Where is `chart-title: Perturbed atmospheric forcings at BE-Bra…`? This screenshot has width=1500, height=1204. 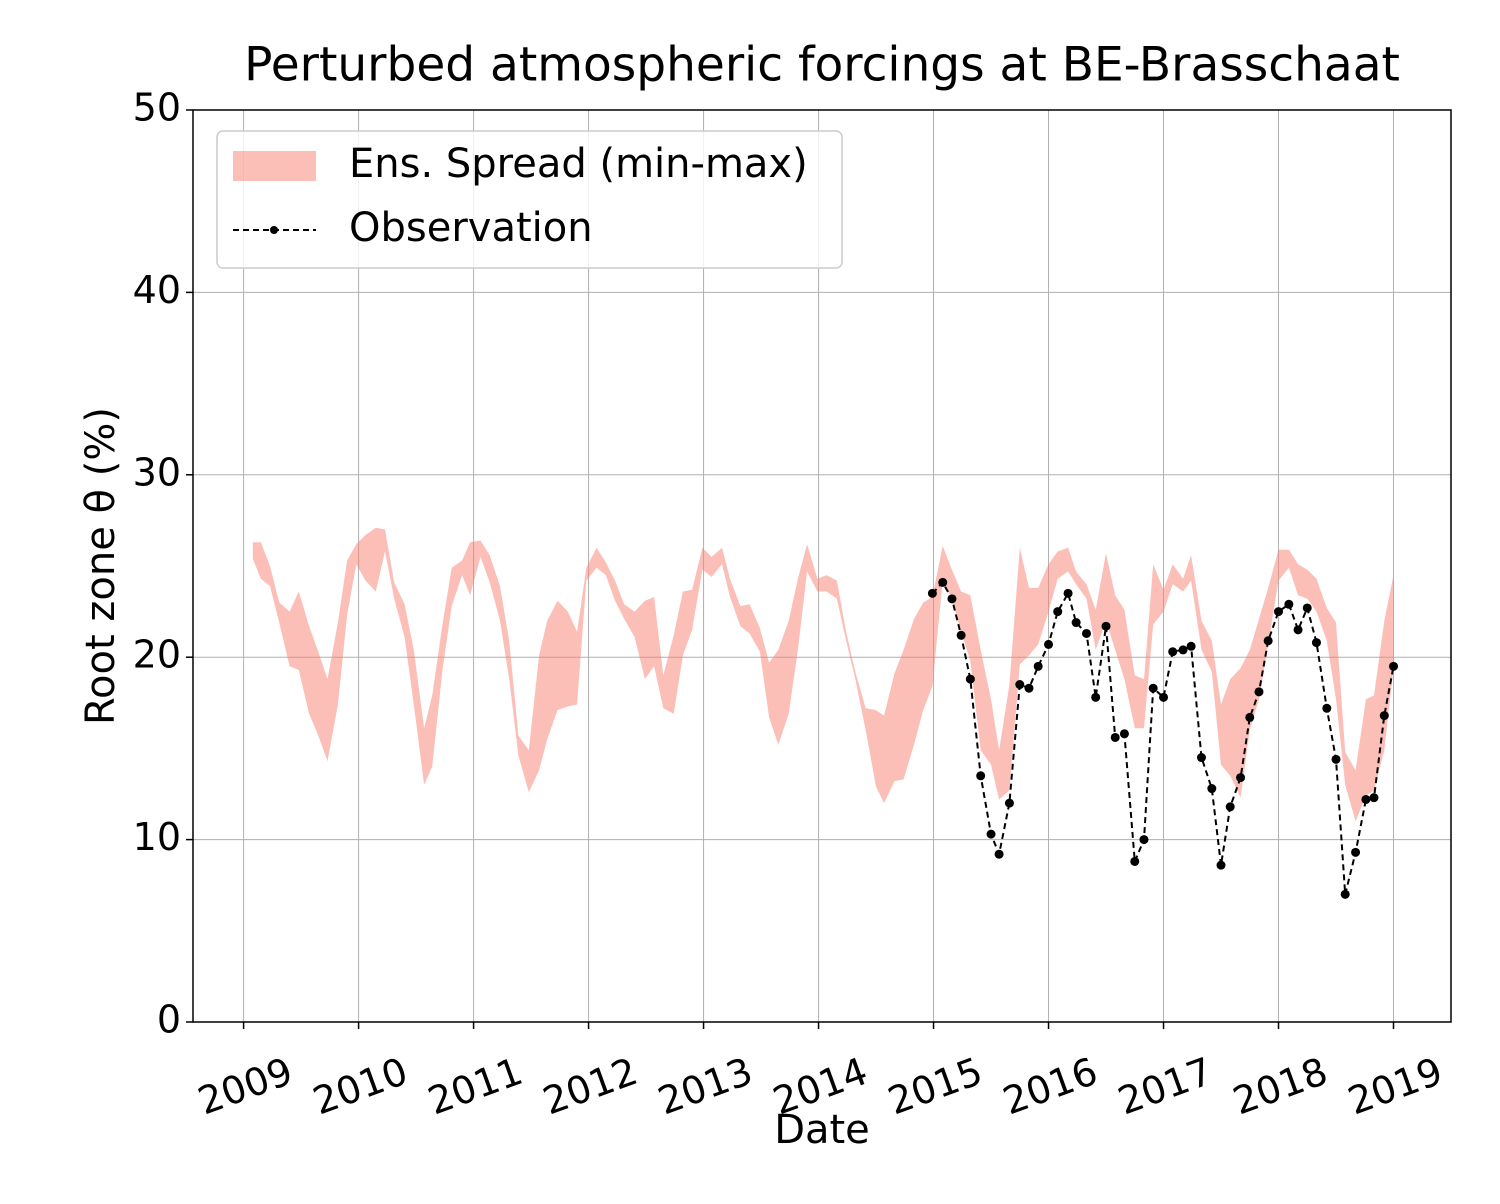
chart-title: Perturbed atmospheric forcings at BE-Bra… is located at coordinates (822, 65).